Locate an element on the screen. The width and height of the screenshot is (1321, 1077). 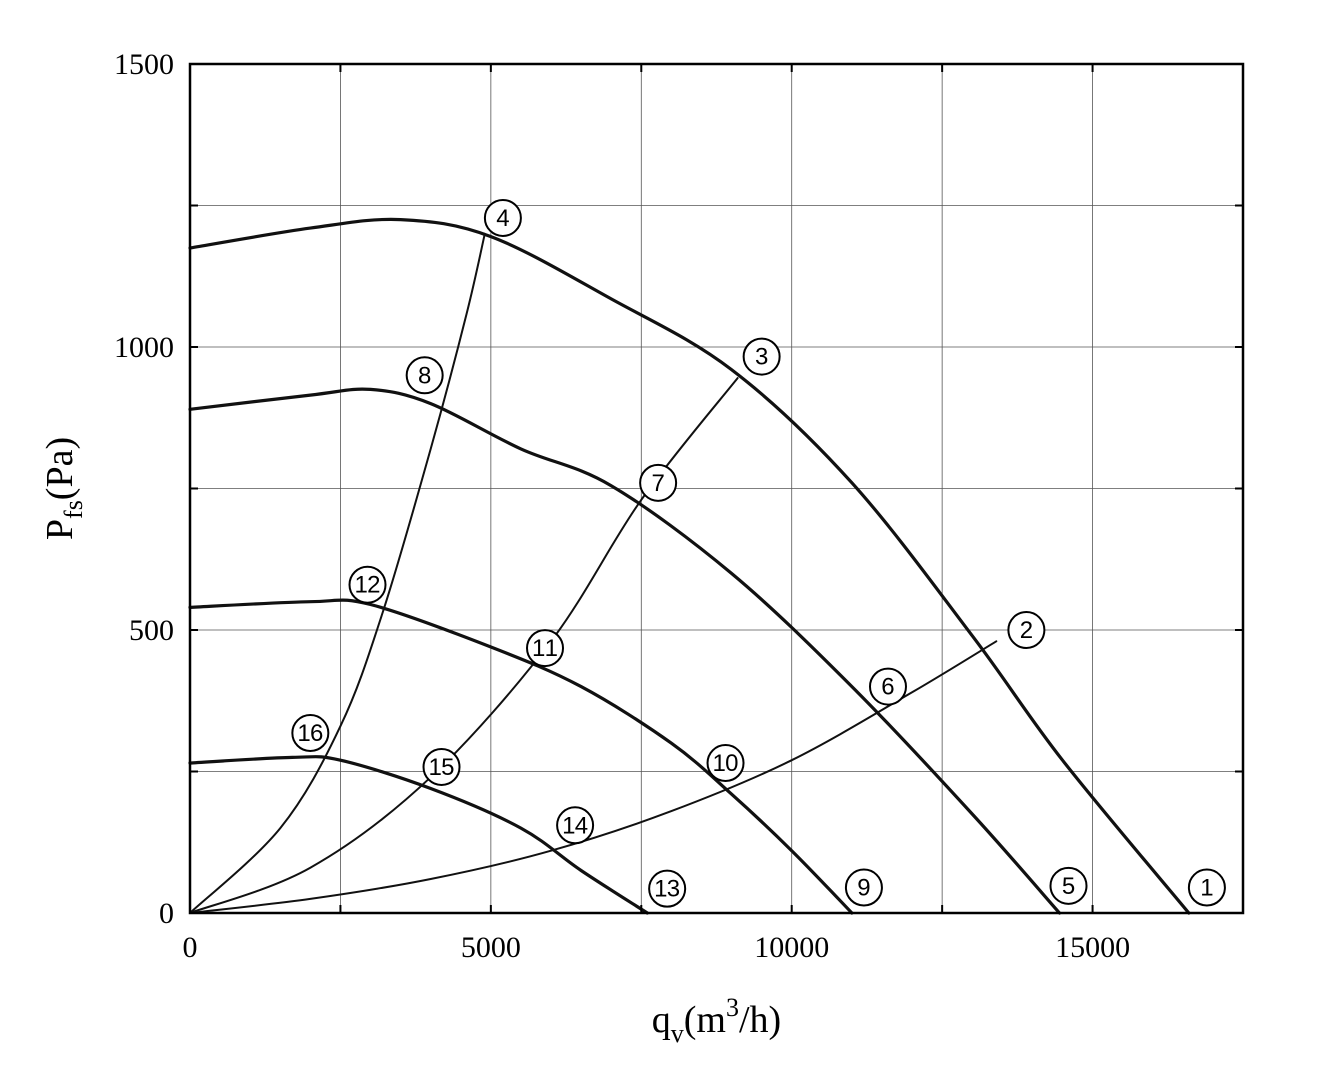
marker-label: 13 is located at coordinates (667, 889).